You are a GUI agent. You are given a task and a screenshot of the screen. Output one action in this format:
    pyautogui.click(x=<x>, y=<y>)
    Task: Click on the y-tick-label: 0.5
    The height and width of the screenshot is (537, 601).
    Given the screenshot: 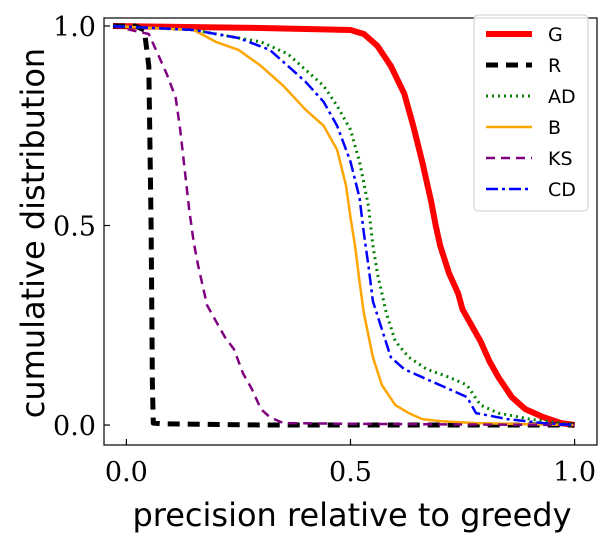 What is the action you would take?
    pyautogui.click(x=74, y=227)
    